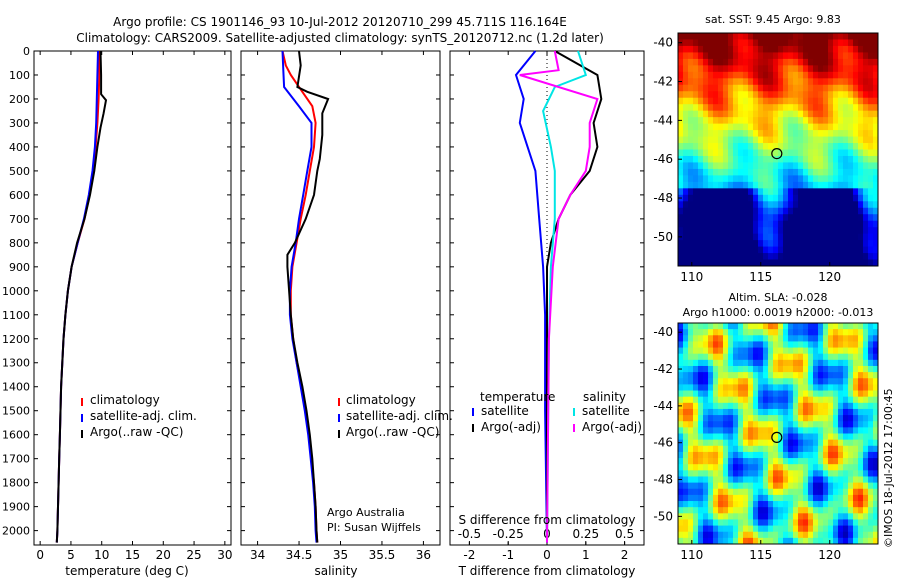 Image resolution: width=900 pixels, height=580 pixels. Describe the element at coordinates (126, 571) in the screenshot. I see `temperature-xlabel: temperature (deg C)` at that location.